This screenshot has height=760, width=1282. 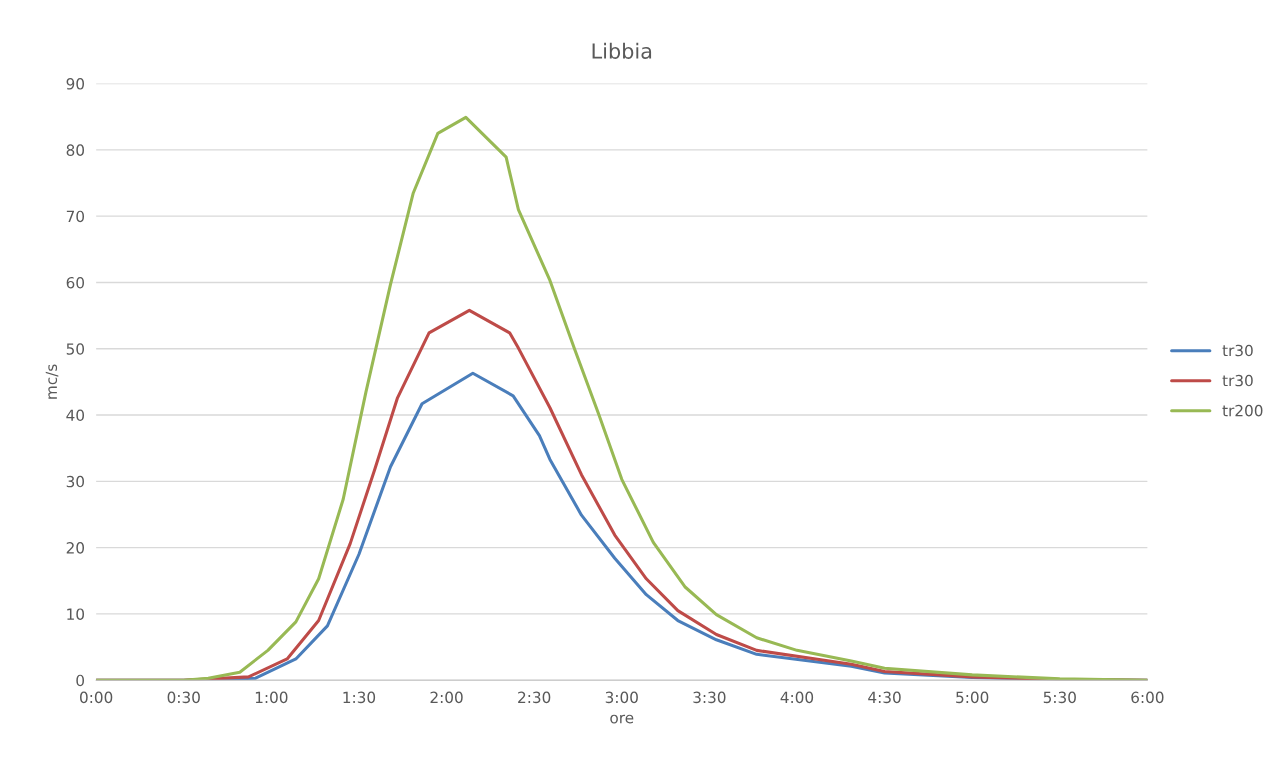 I want to click on chart-title: Libbia, so click(x=622, y=50).